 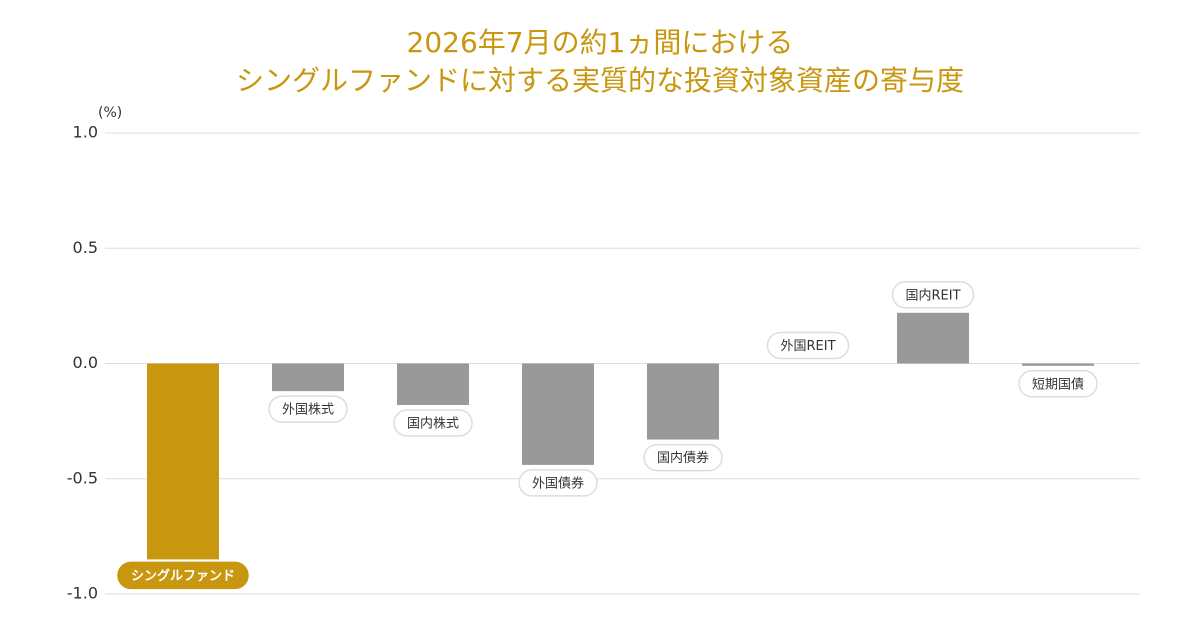 I want to click on category-label: 短期国債, so click(x=1058, y=384).